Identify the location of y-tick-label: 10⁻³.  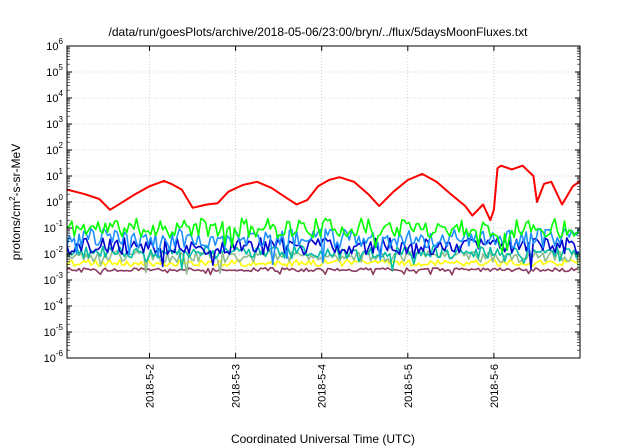
(54, 279).